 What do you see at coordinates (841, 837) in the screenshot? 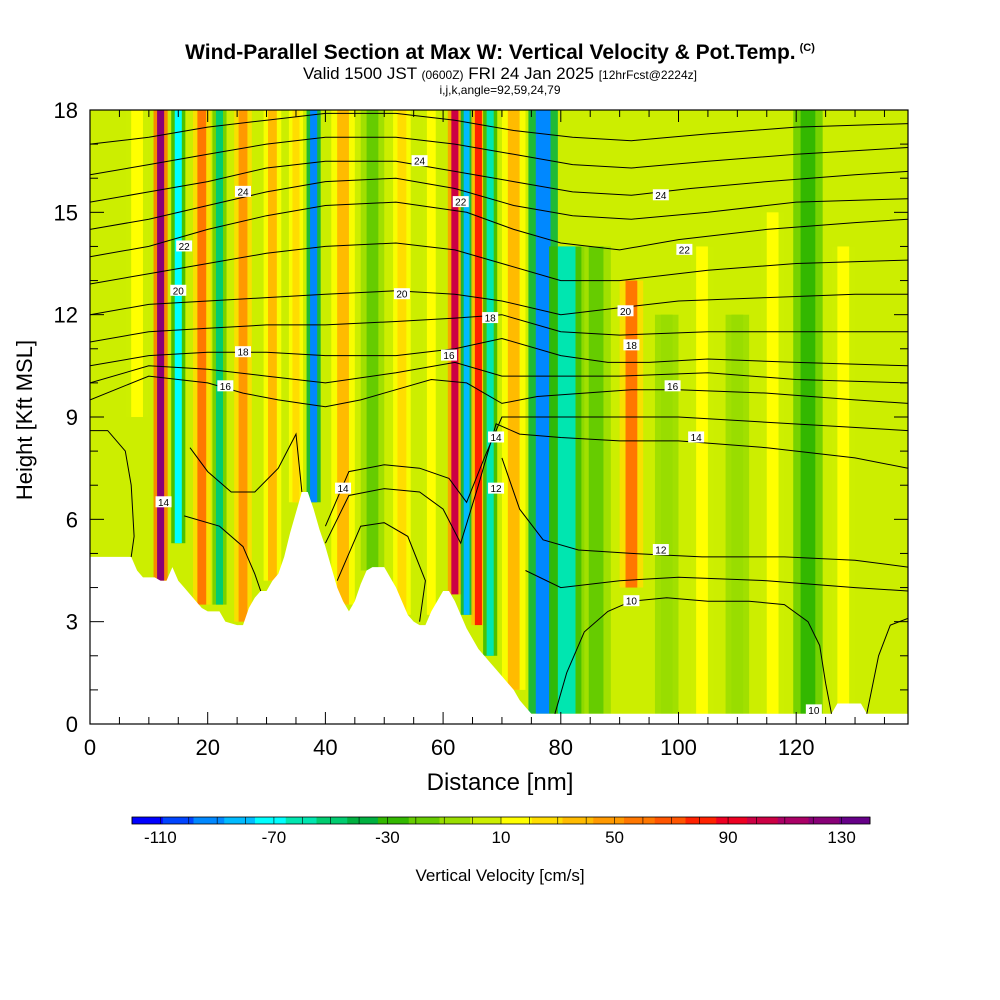
I see `colorbar-tick-label: 130` at bounding box center [841, 837].